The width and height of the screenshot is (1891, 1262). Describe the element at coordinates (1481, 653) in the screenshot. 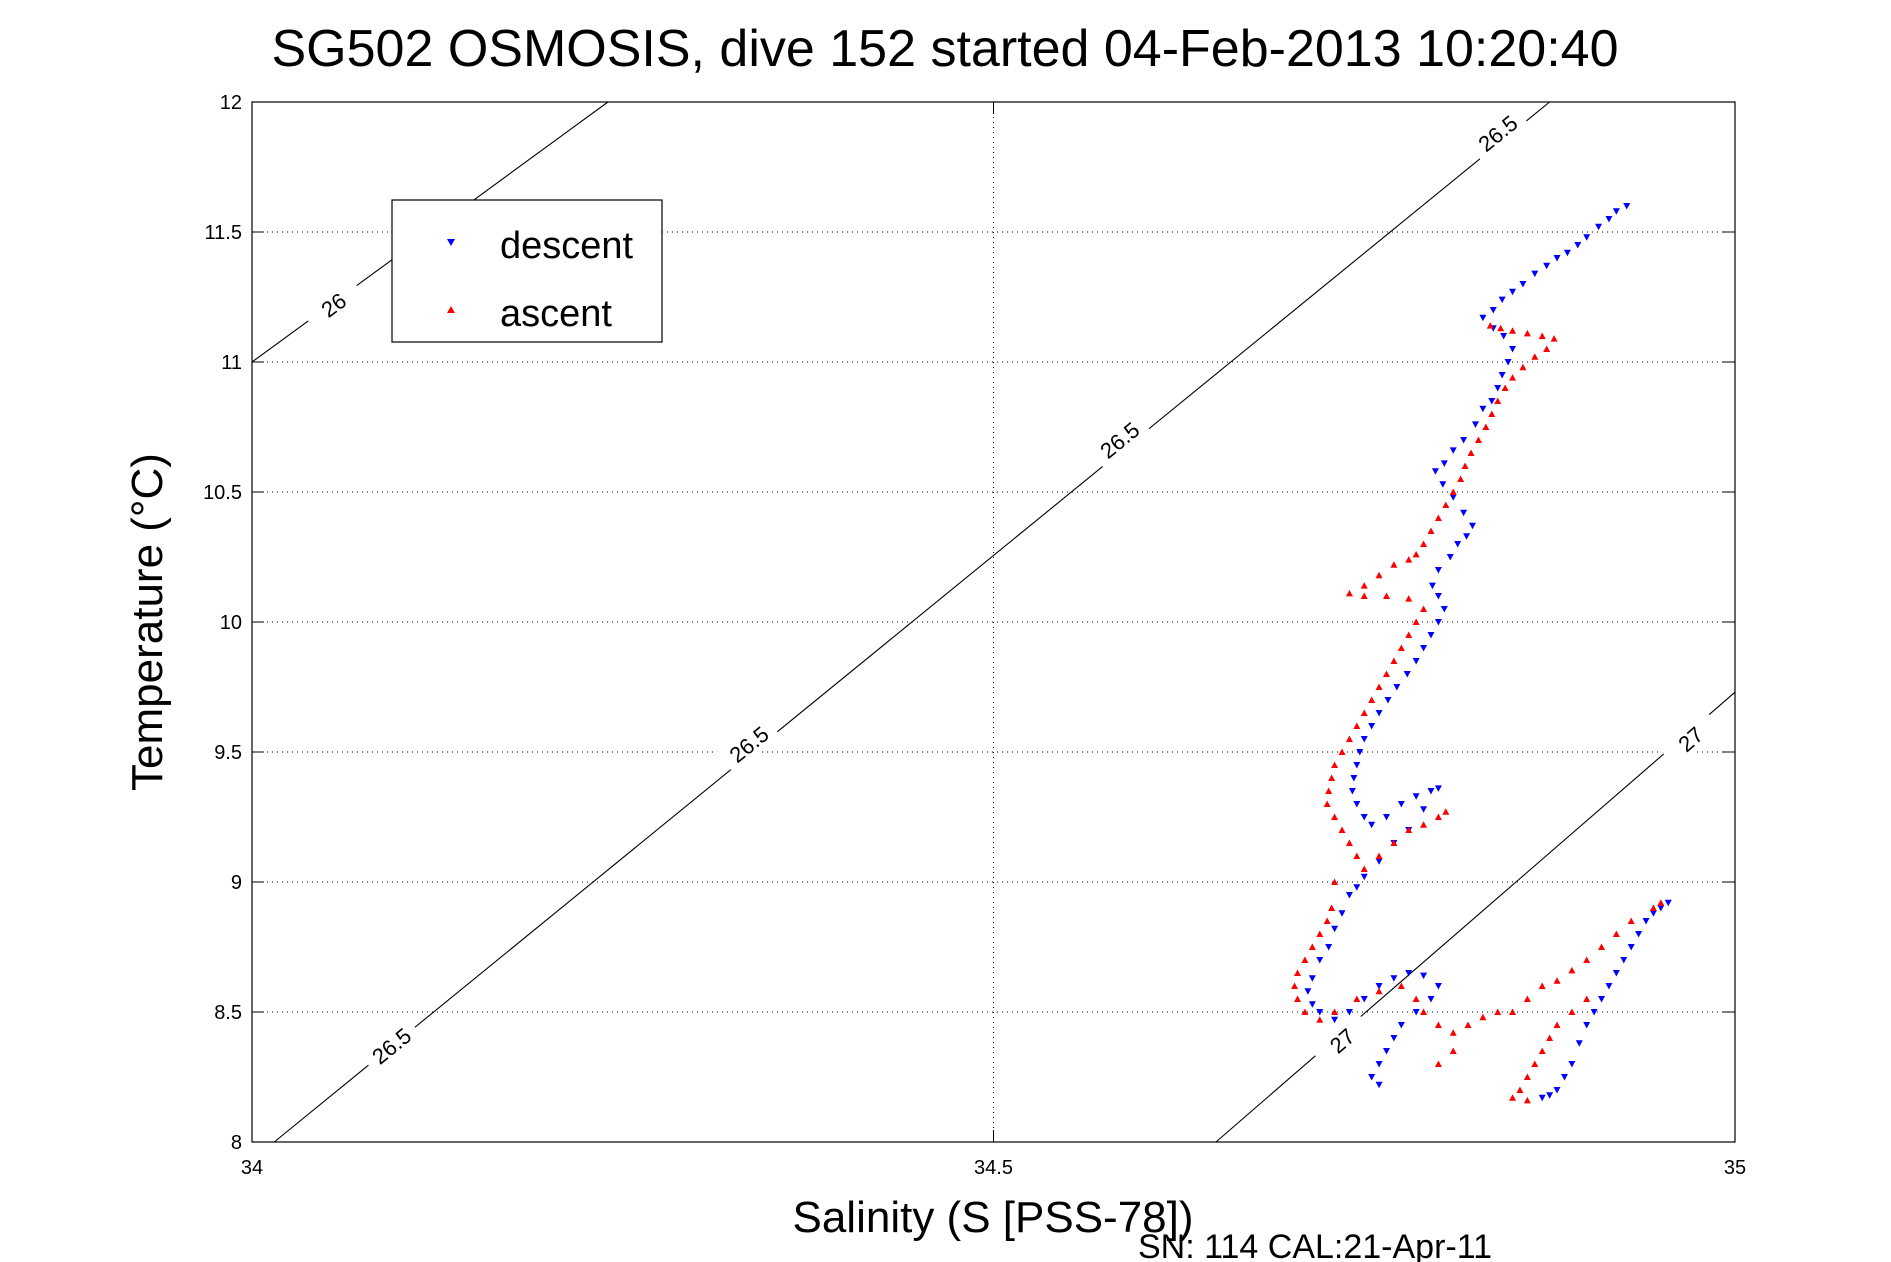

I see `data-points` at that location.